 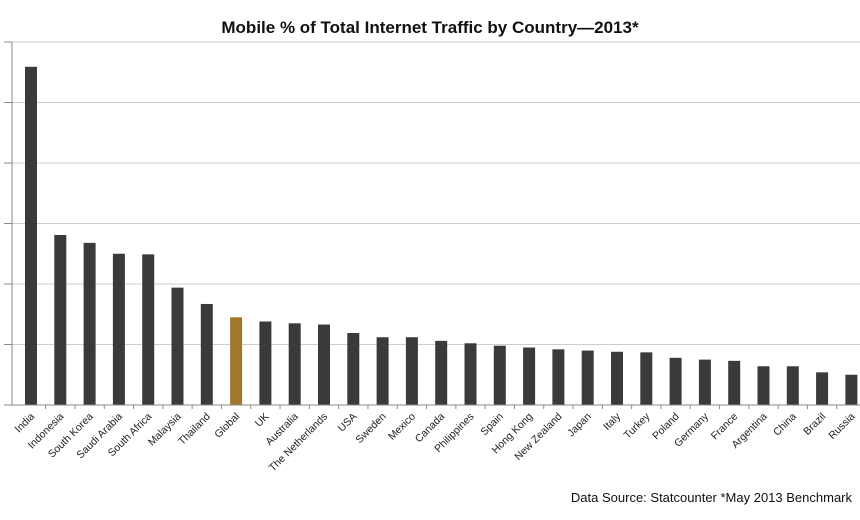 What do you see at coordinates (25, 423) in the screenshot?
I see `x-tick-label: India` at bounding box center [25, 423].